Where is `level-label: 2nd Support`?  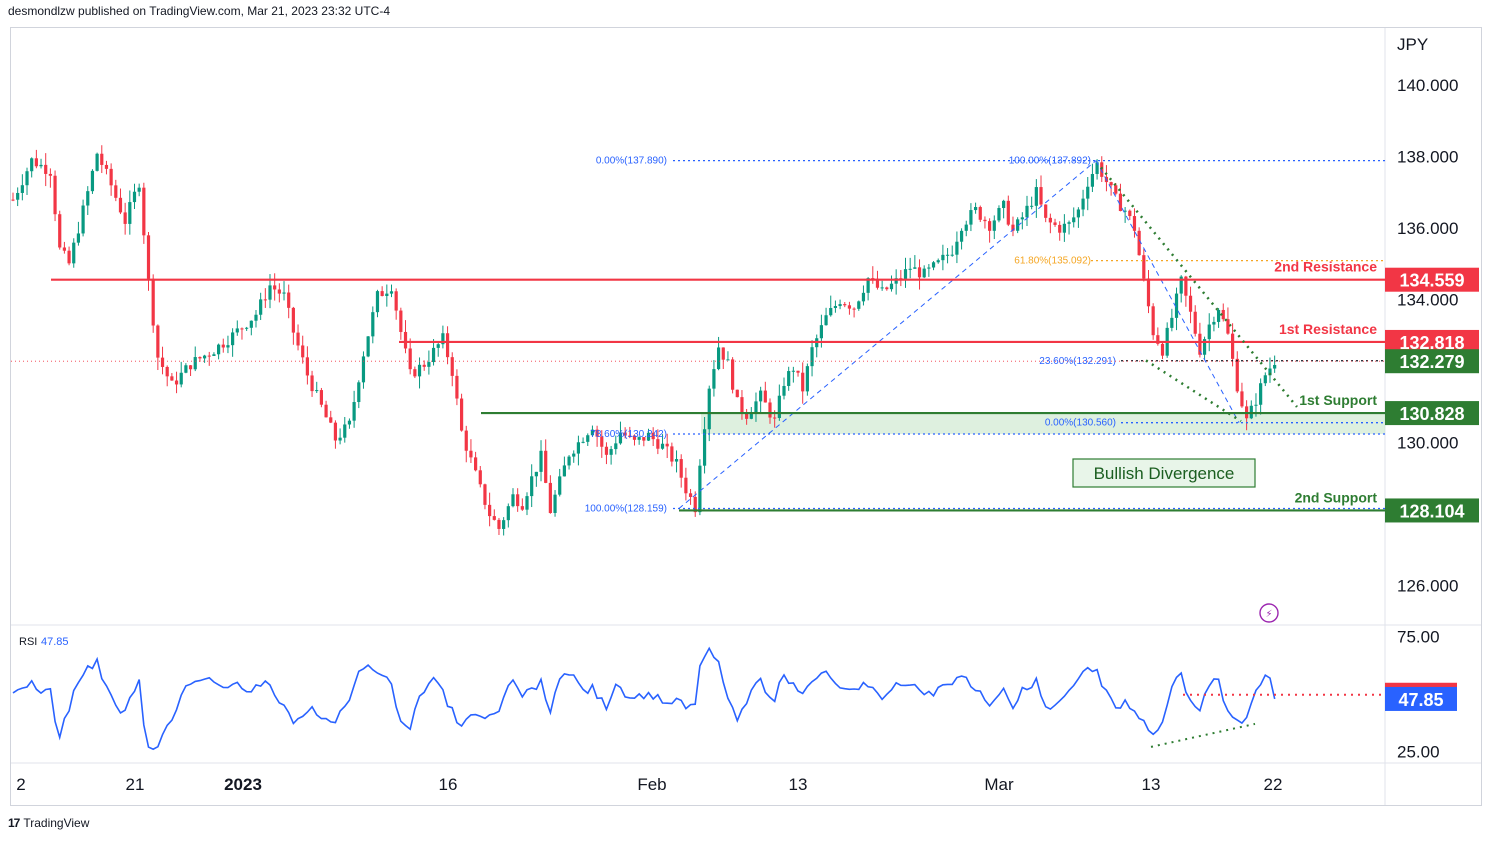 level-label: 2nd Support is located at coordinates (1336, 497).